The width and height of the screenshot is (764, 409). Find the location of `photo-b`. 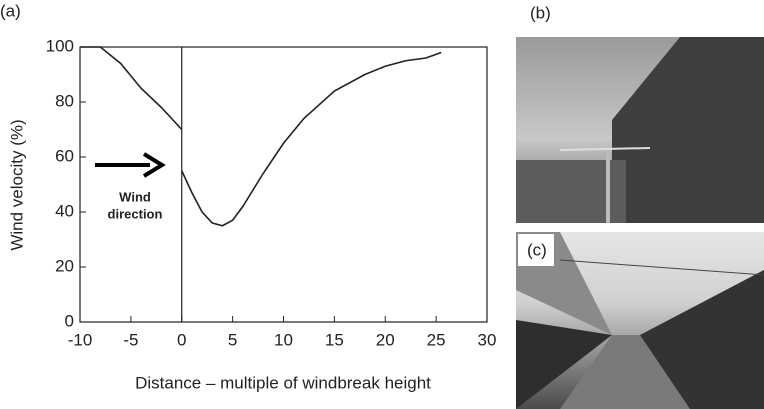

photo-b is located at coordinates (640, 130).